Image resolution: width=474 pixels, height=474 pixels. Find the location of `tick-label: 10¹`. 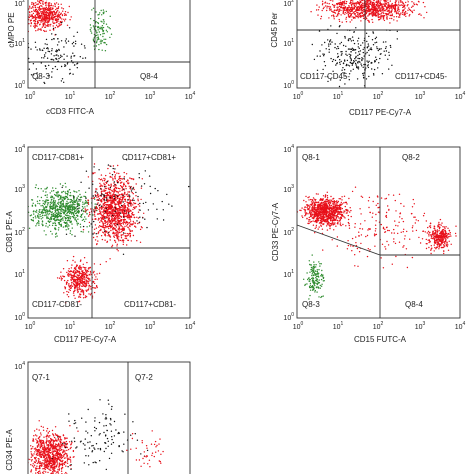

tick-label: 10¹ is located at coordinates (19, 43).